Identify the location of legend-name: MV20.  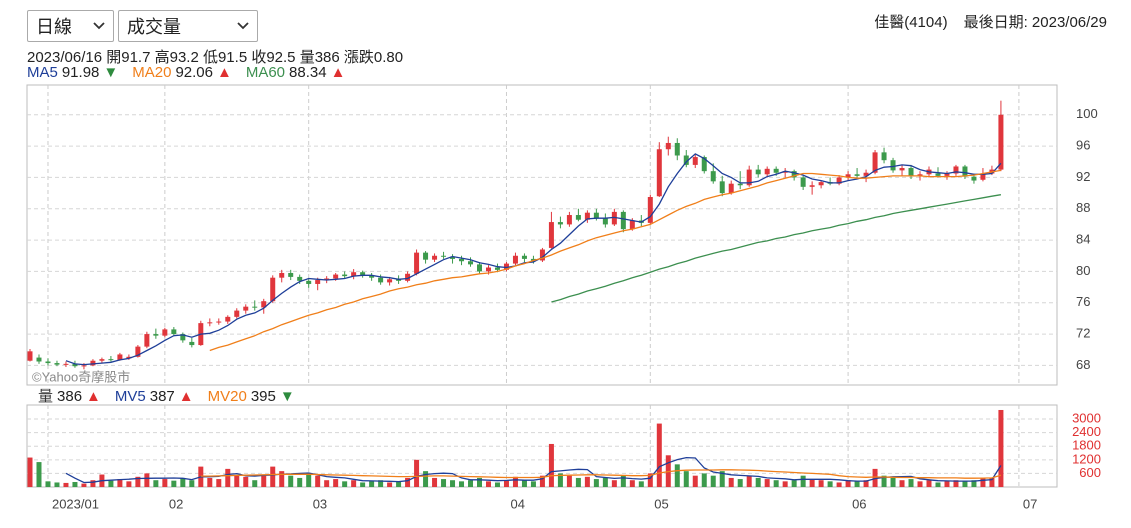
(227, 396).